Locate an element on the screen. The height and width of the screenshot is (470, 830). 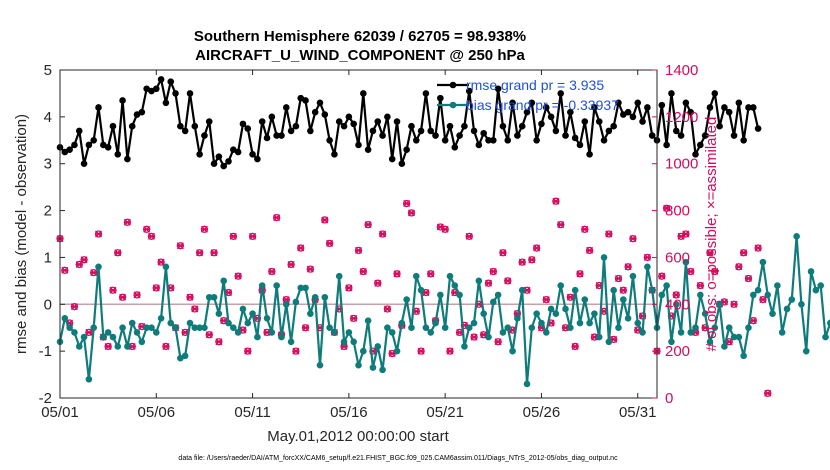
legend-marker is located at coordinates (453, 85).